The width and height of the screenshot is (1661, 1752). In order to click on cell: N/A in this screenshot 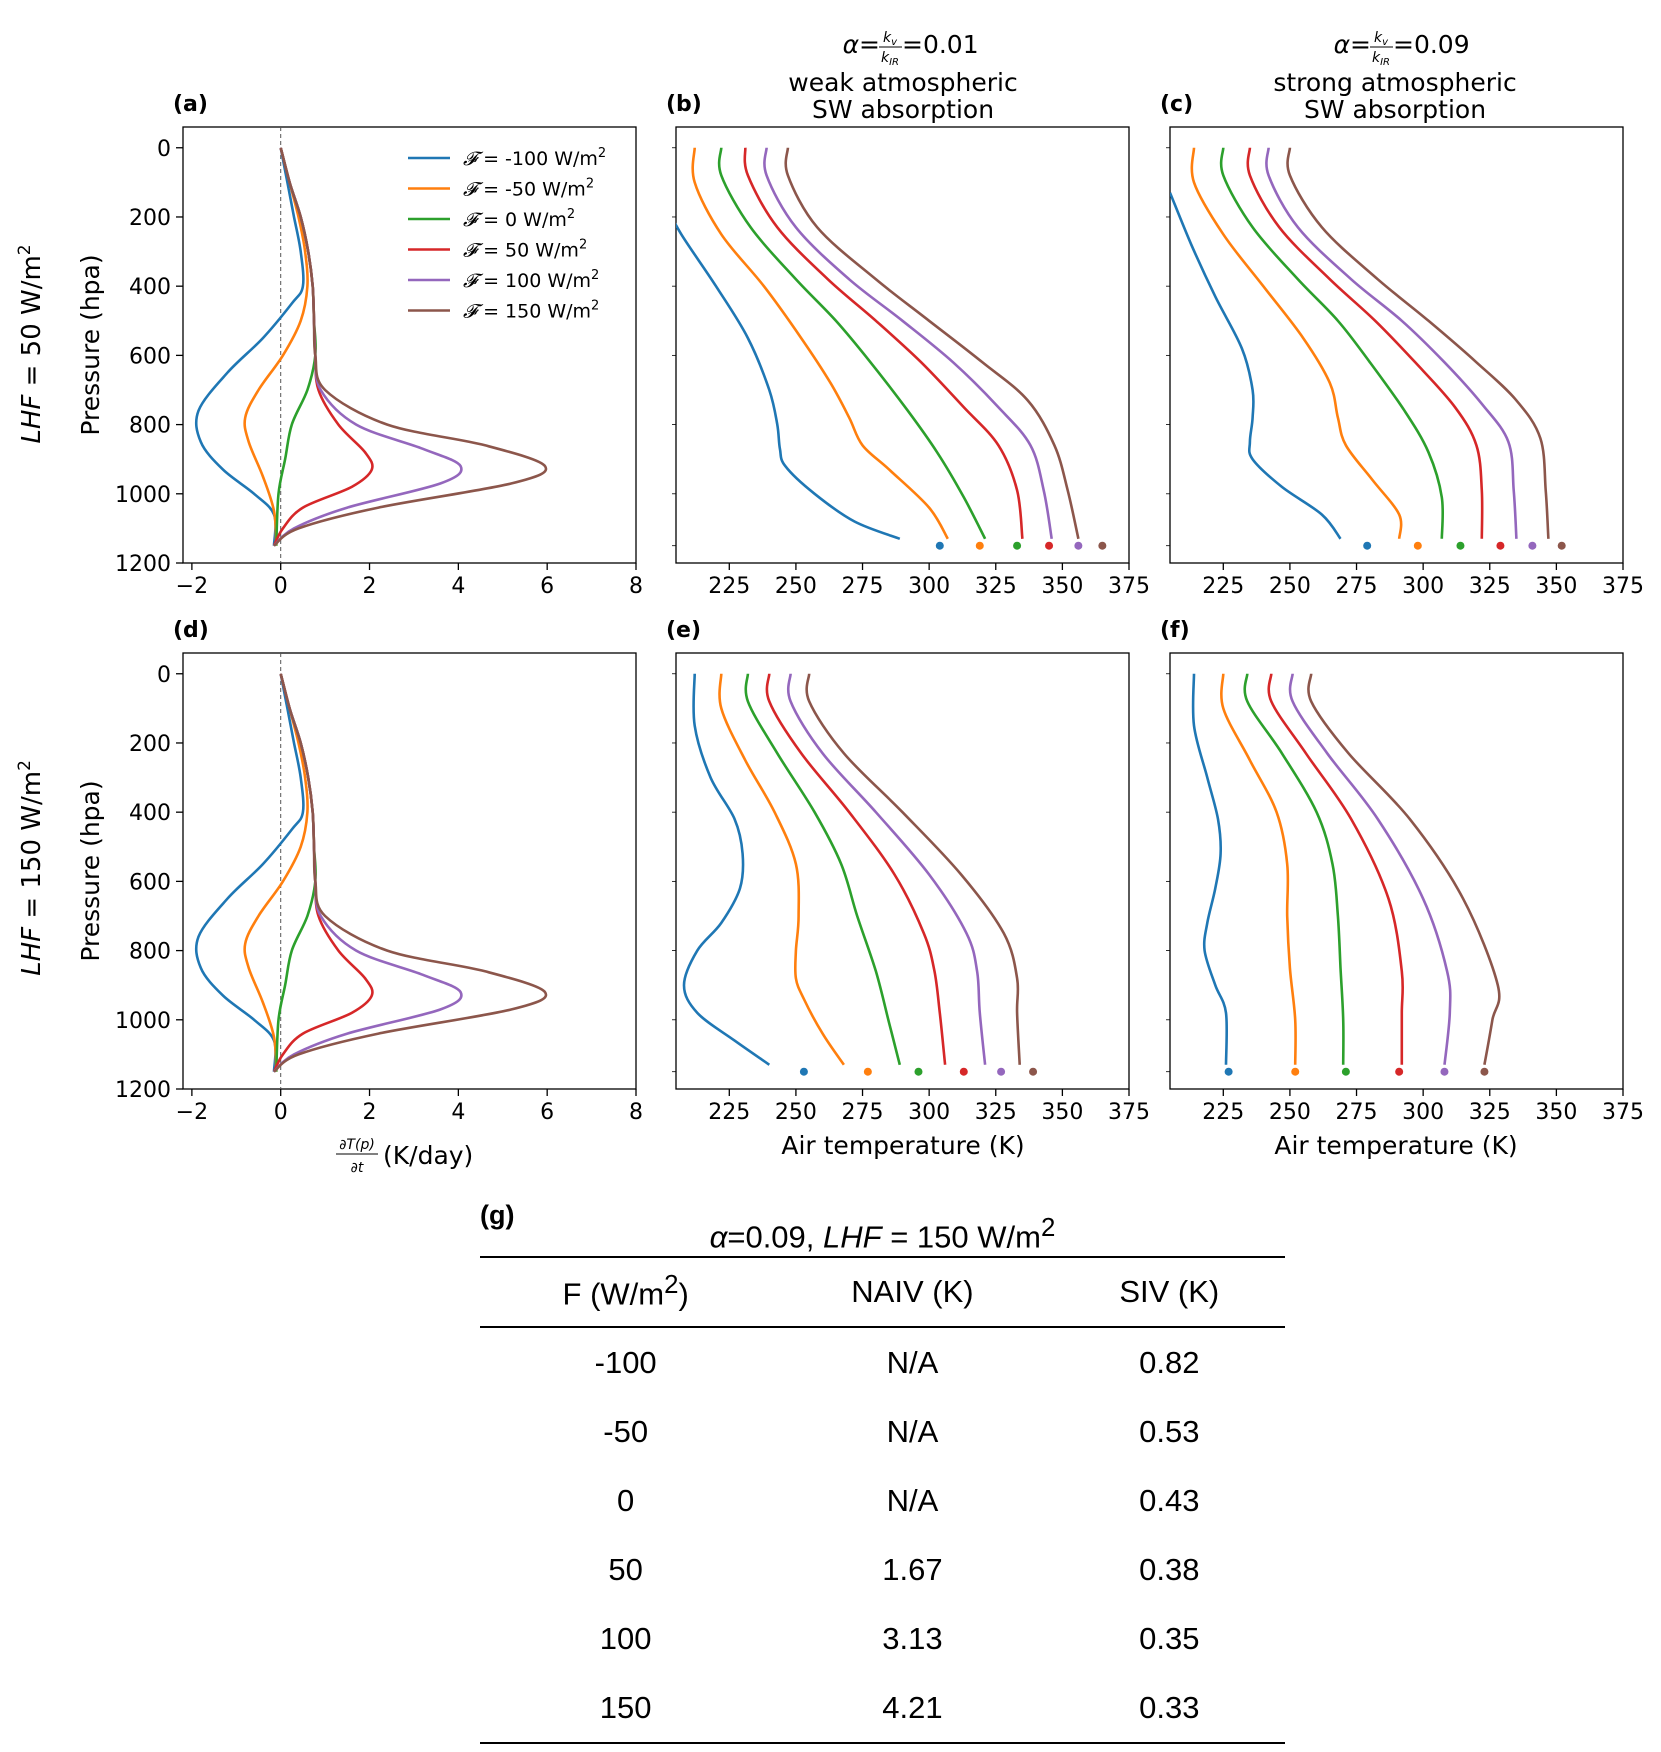, I will do `click(912, 1362)`.